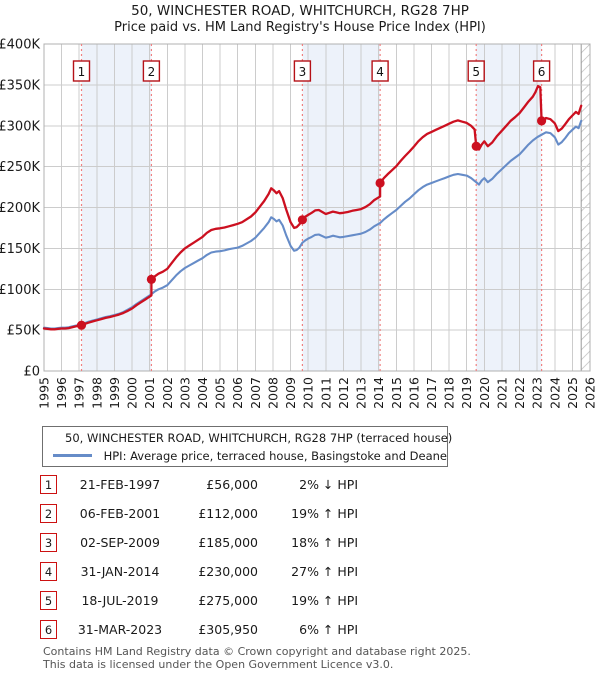 Image resolution: width=600 pixels, height=680 pixels. What do you see at coordinates (79, 393) in the screenshot?
I see `x-tick-label: 1997` at bounding box center [79, 393].